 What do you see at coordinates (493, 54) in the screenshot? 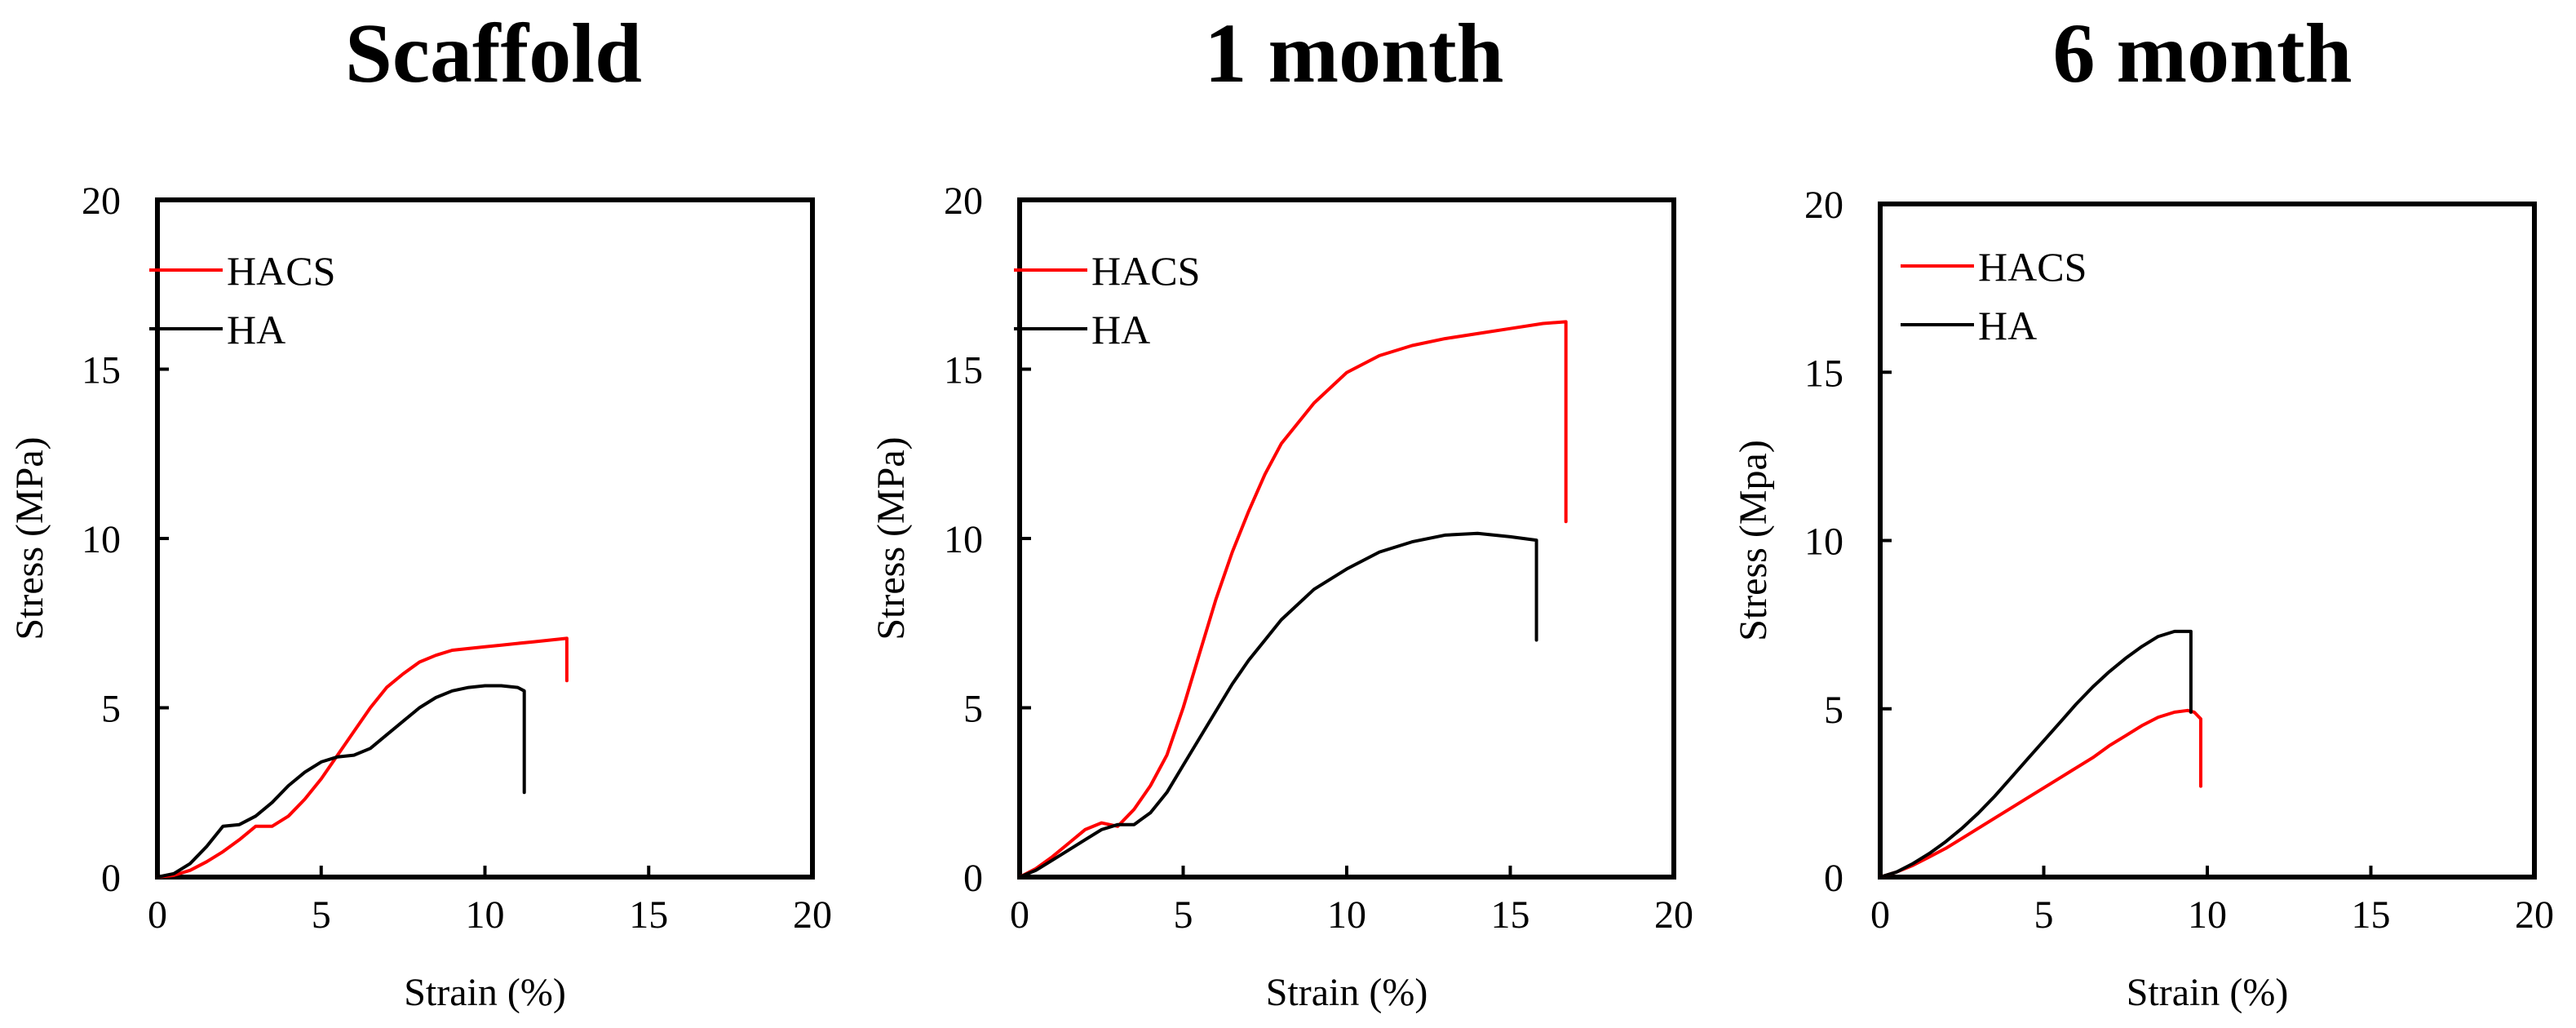
I see `chart-title: Scaffold` at bounding box center [493, 54].